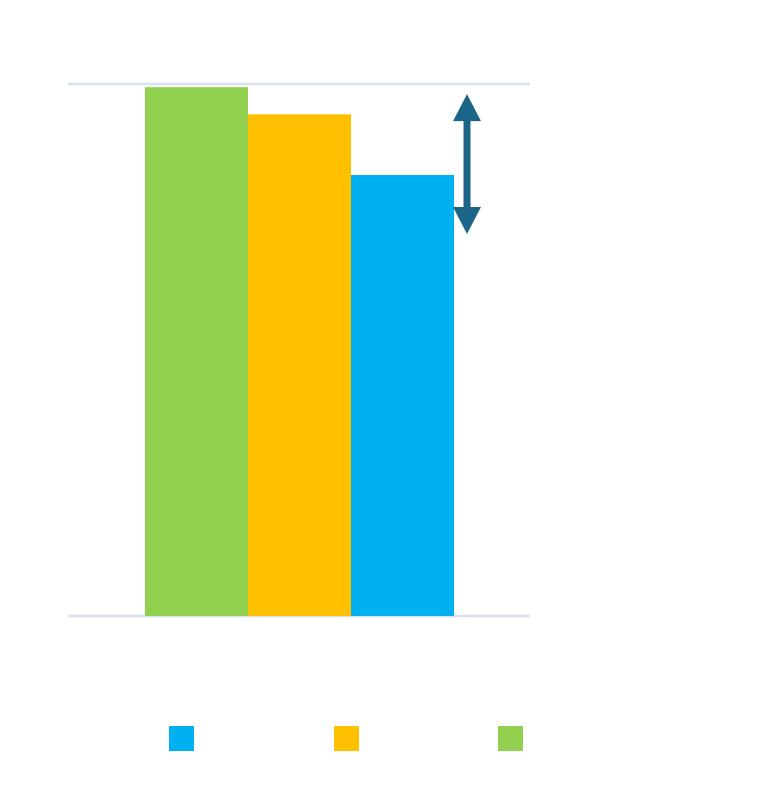  I want to click on chart-annotation, so click(467, 164).